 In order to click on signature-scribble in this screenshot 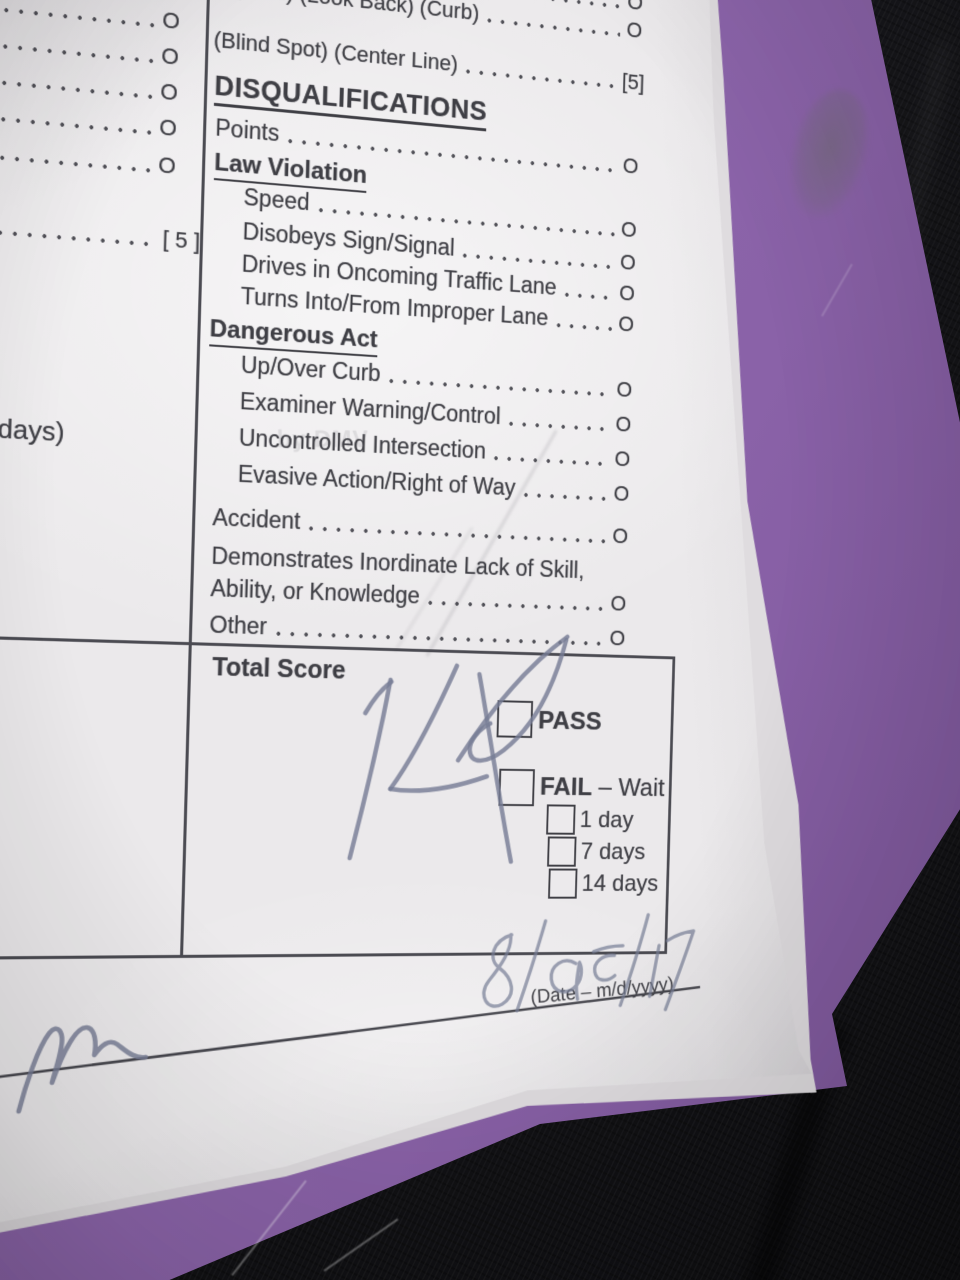, I will do `click(83, 1068)`.